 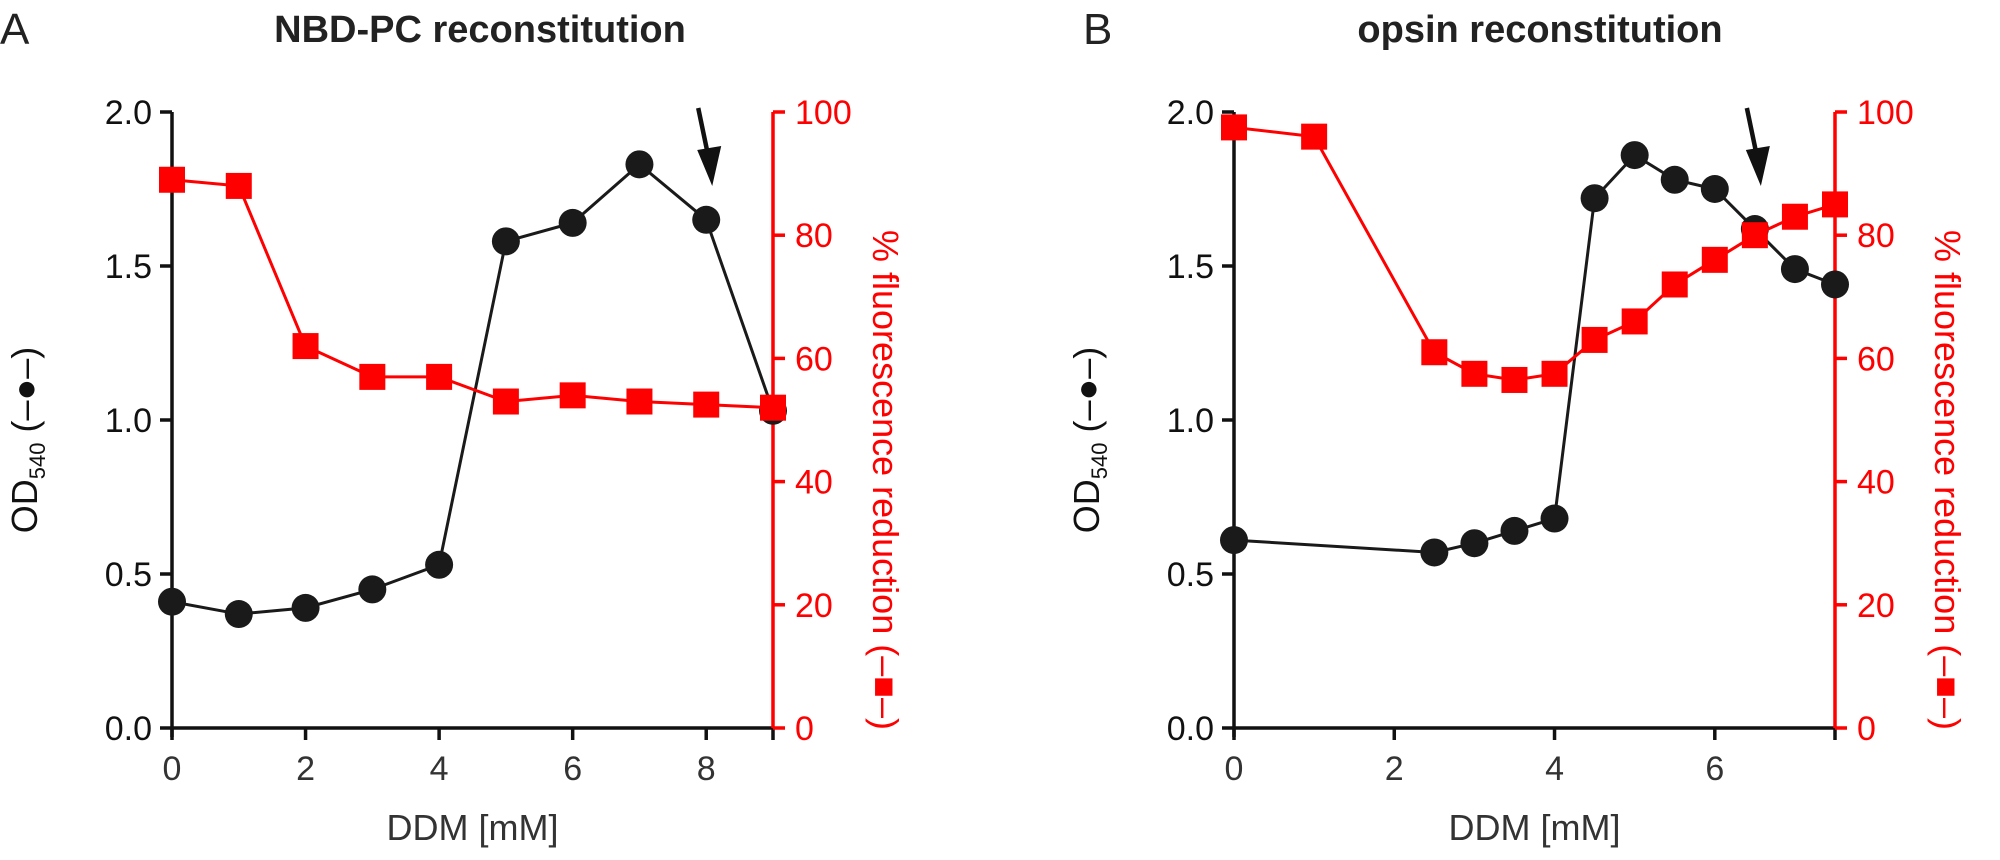 What do you see at coordinates (480, 30) in the screenshot?
I see `chart-title: NBD-PC reconstitution` at bounding box center [480, 30].